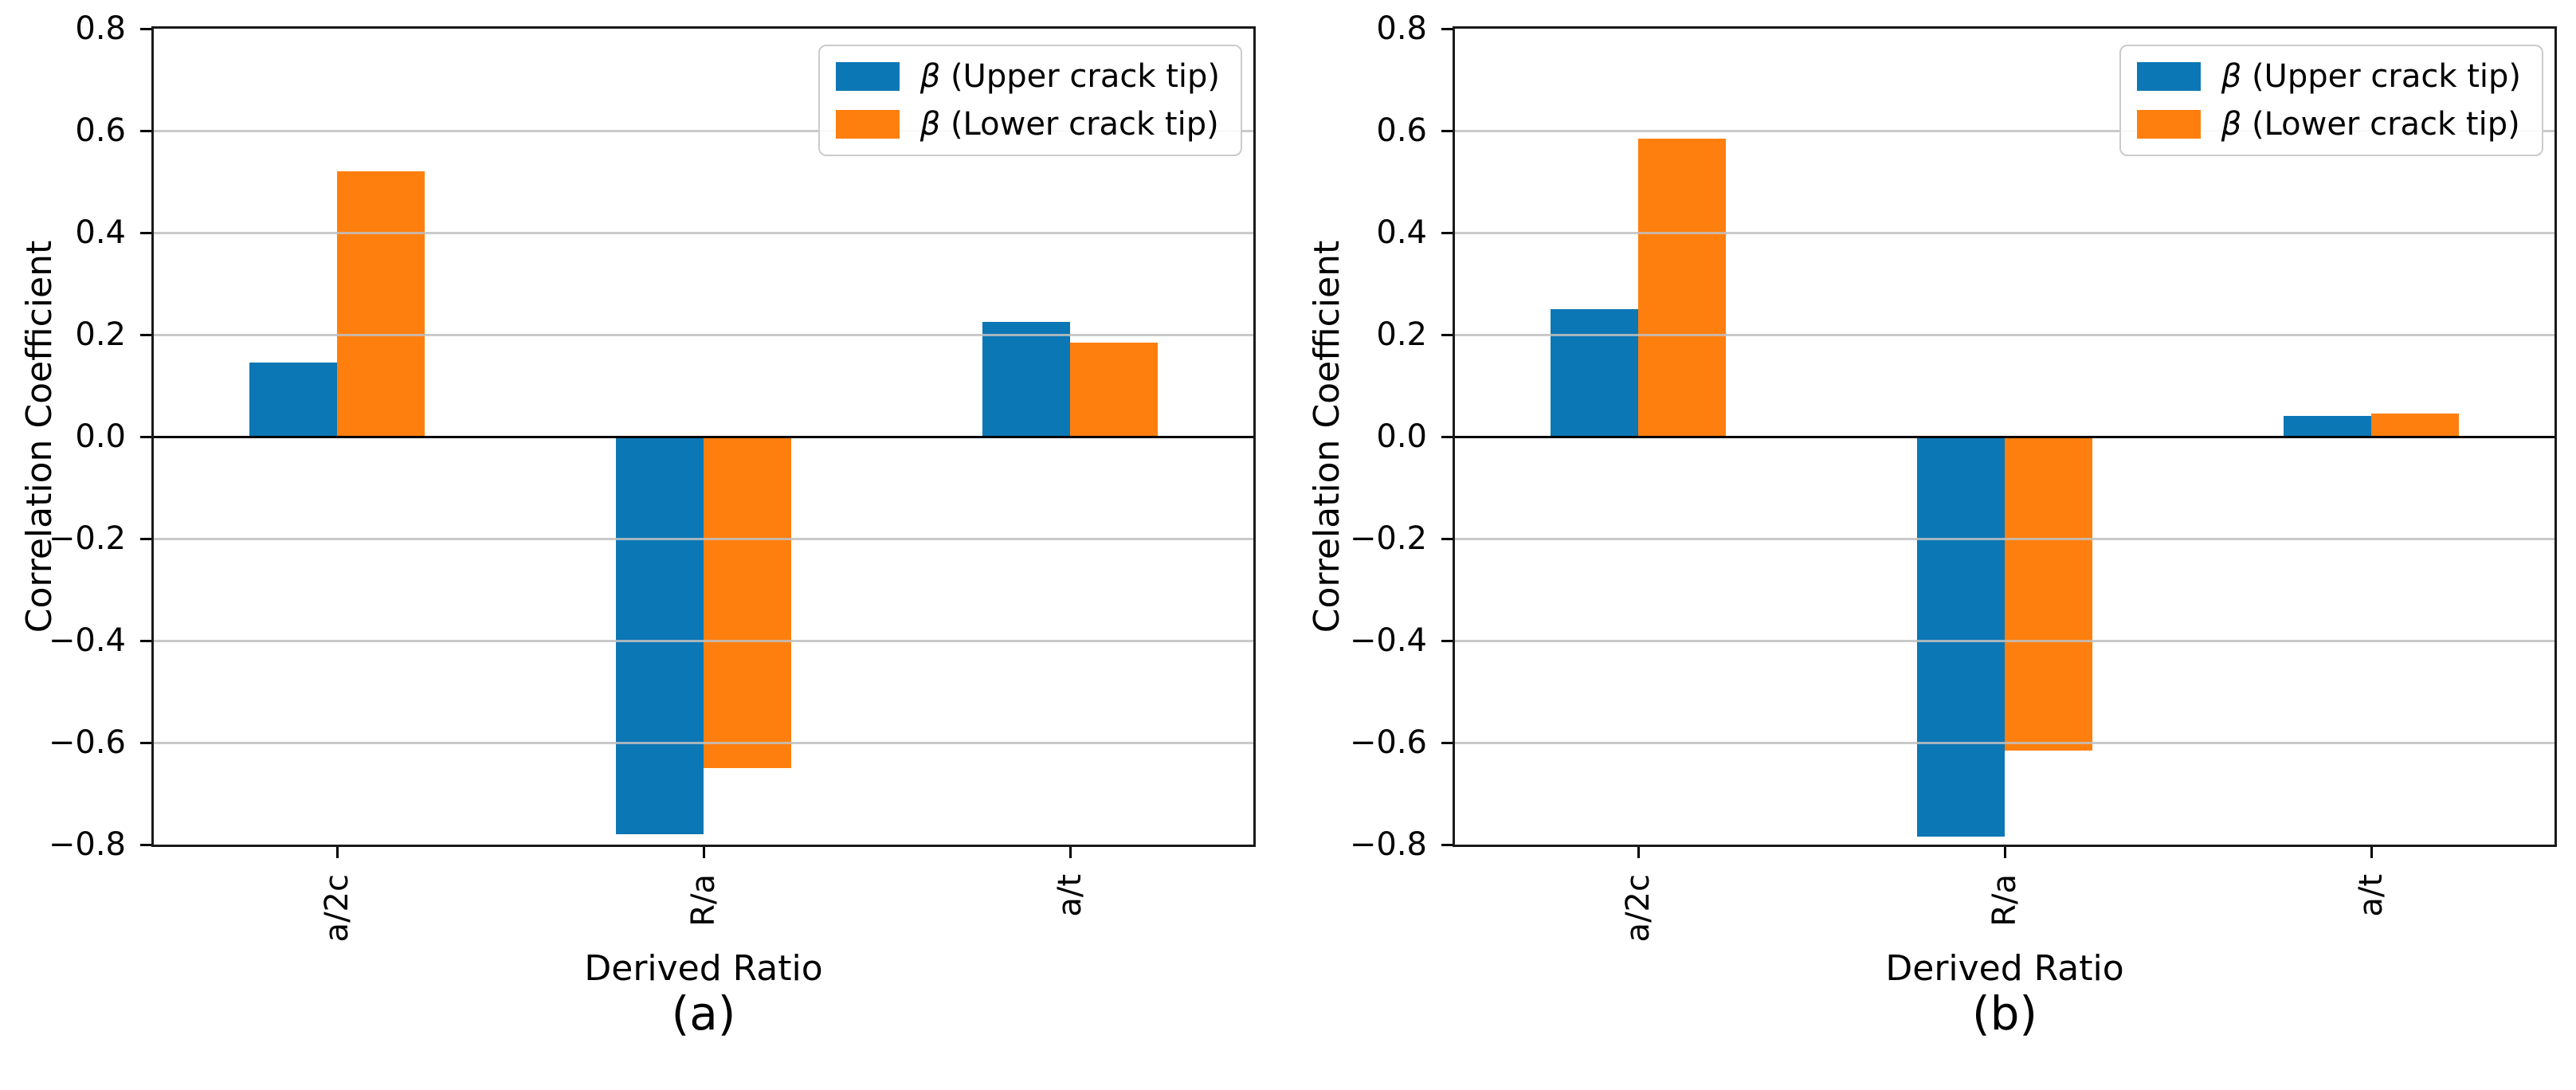 The image size is (2576, 1090). What do you see at coordinates (748, 603) in the screenshot?
I see `bar-R/a-lower` at bounding box center [748, 603].